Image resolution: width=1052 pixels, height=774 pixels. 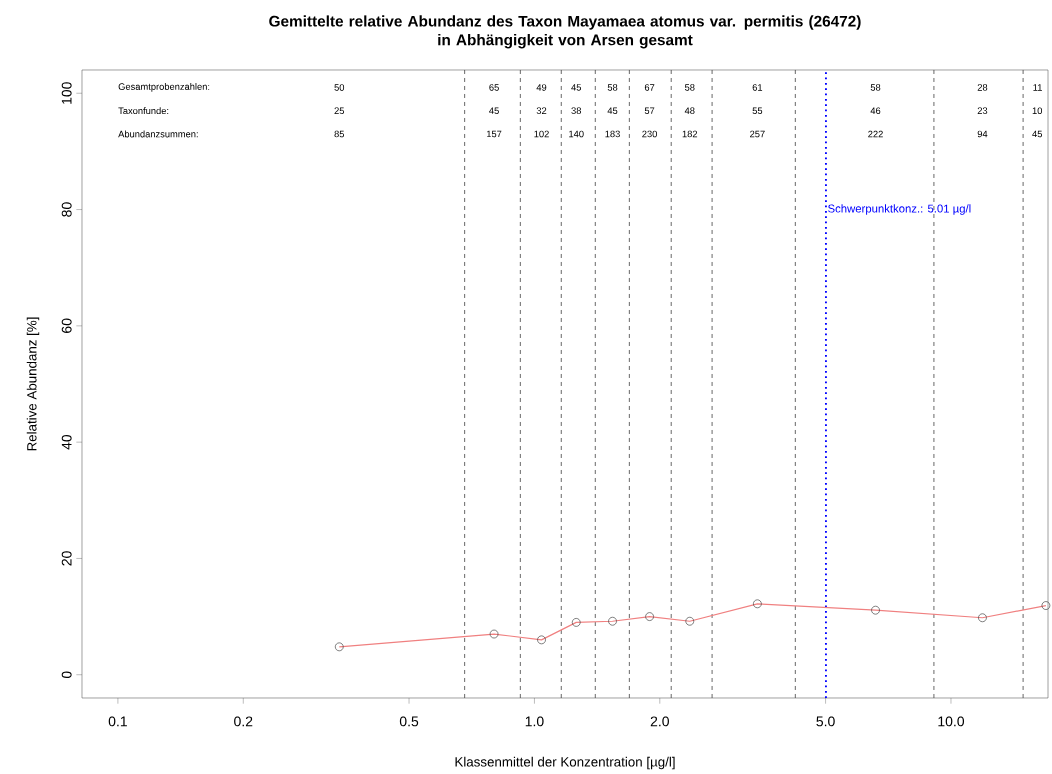 I want to click on y-tick-label: 100, so click(x=66, y=93).